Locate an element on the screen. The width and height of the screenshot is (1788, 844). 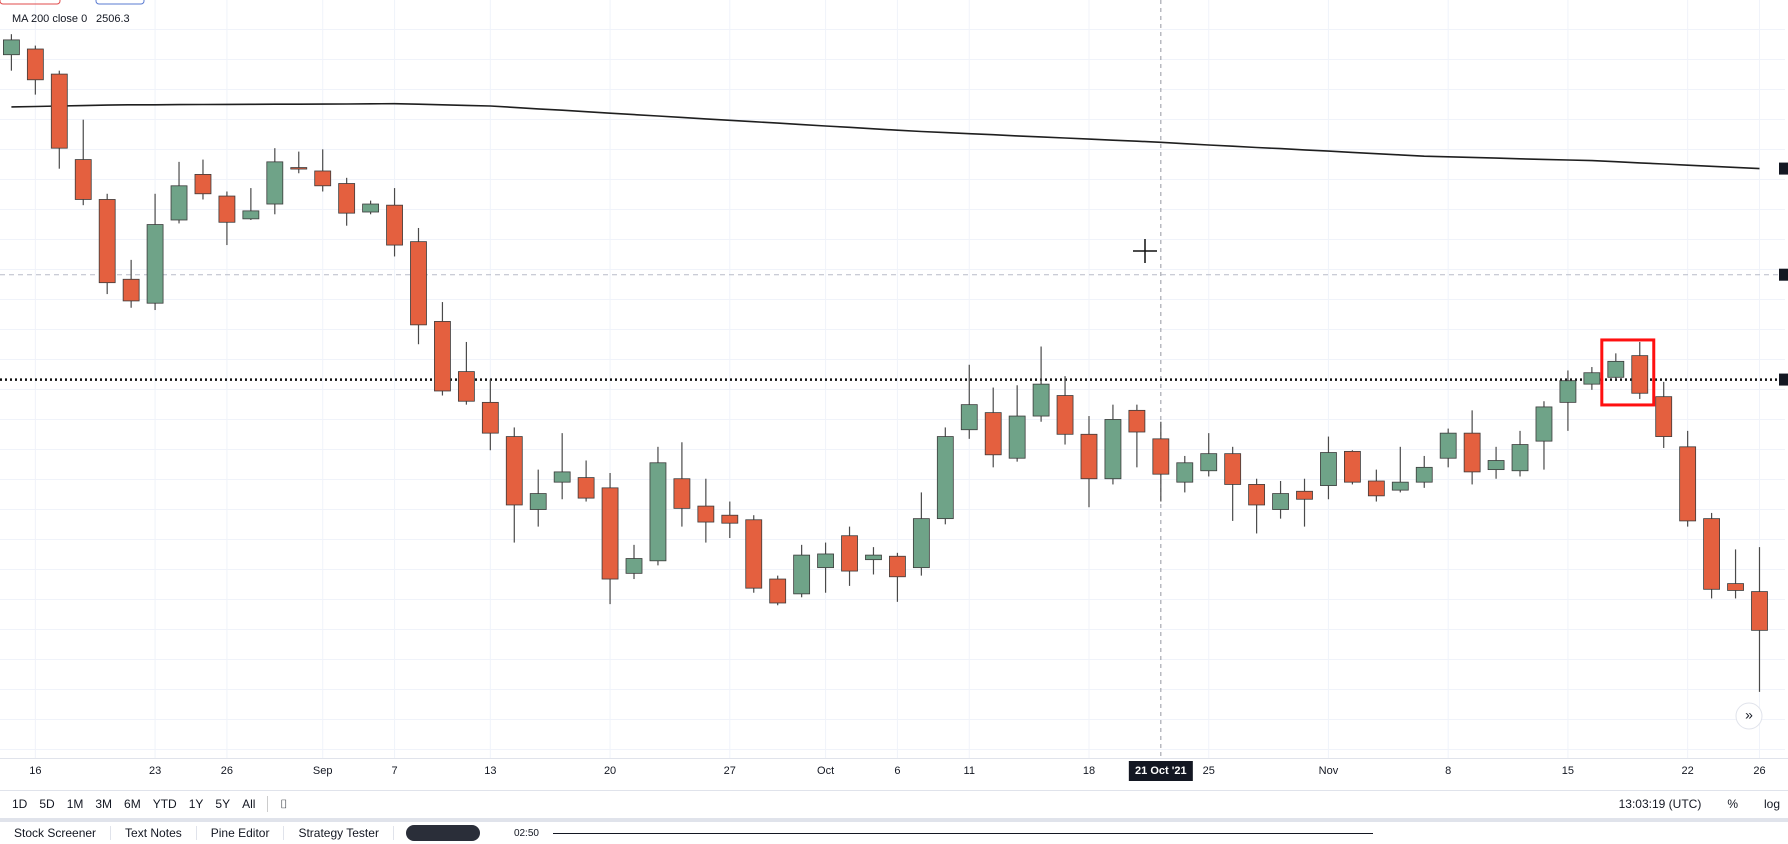
x-tick-label: 15 is located at coordinates (1568, 771).